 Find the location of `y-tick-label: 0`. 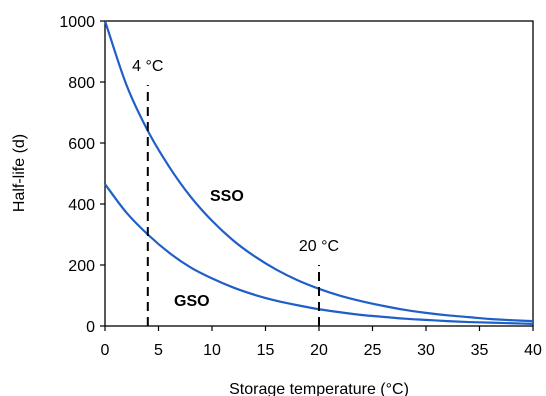

y-tick-label: 0 is located at coordinates (90, 327).